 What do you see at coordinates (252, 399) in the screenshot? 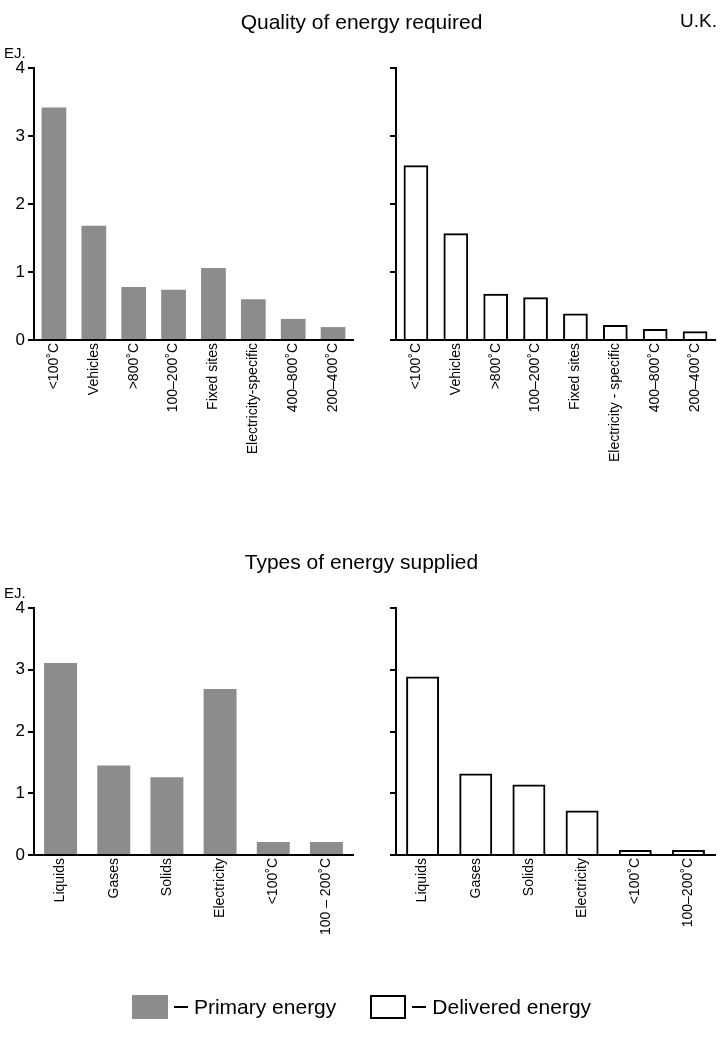
I see `x-tick-label: Electricity-specific` at bounding box center [252, 399].